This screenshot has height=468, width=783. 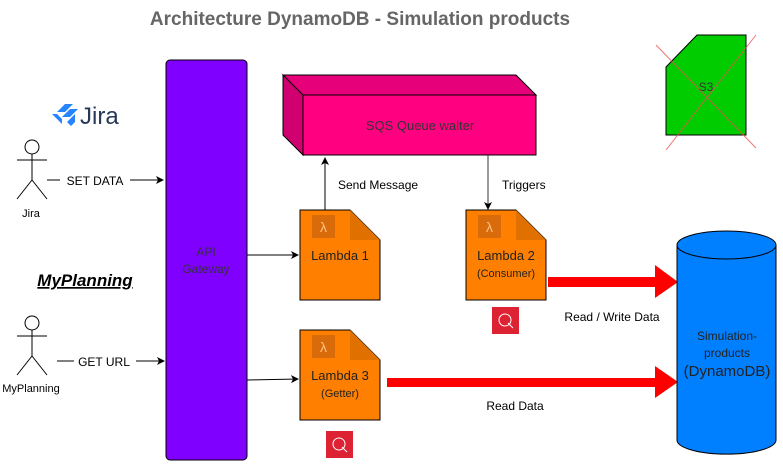 I want to click on jira-logo-text: Jira, so click(x=99, y=116).